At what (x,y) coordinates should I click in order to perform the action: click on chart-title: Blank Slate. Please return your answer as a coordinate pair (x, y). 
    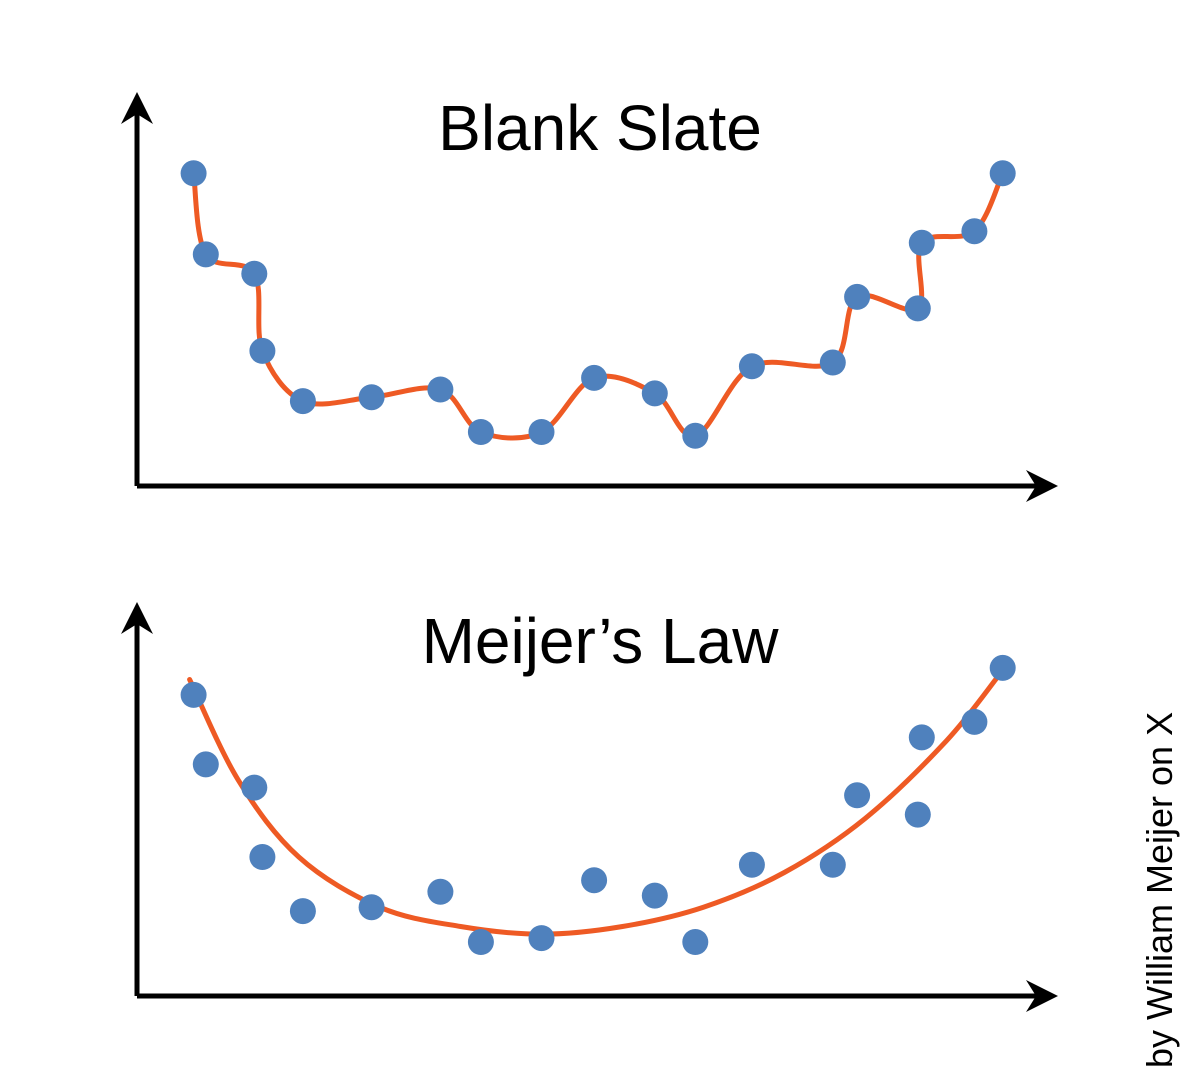
    Looking at the image, I should click on (600, 128).